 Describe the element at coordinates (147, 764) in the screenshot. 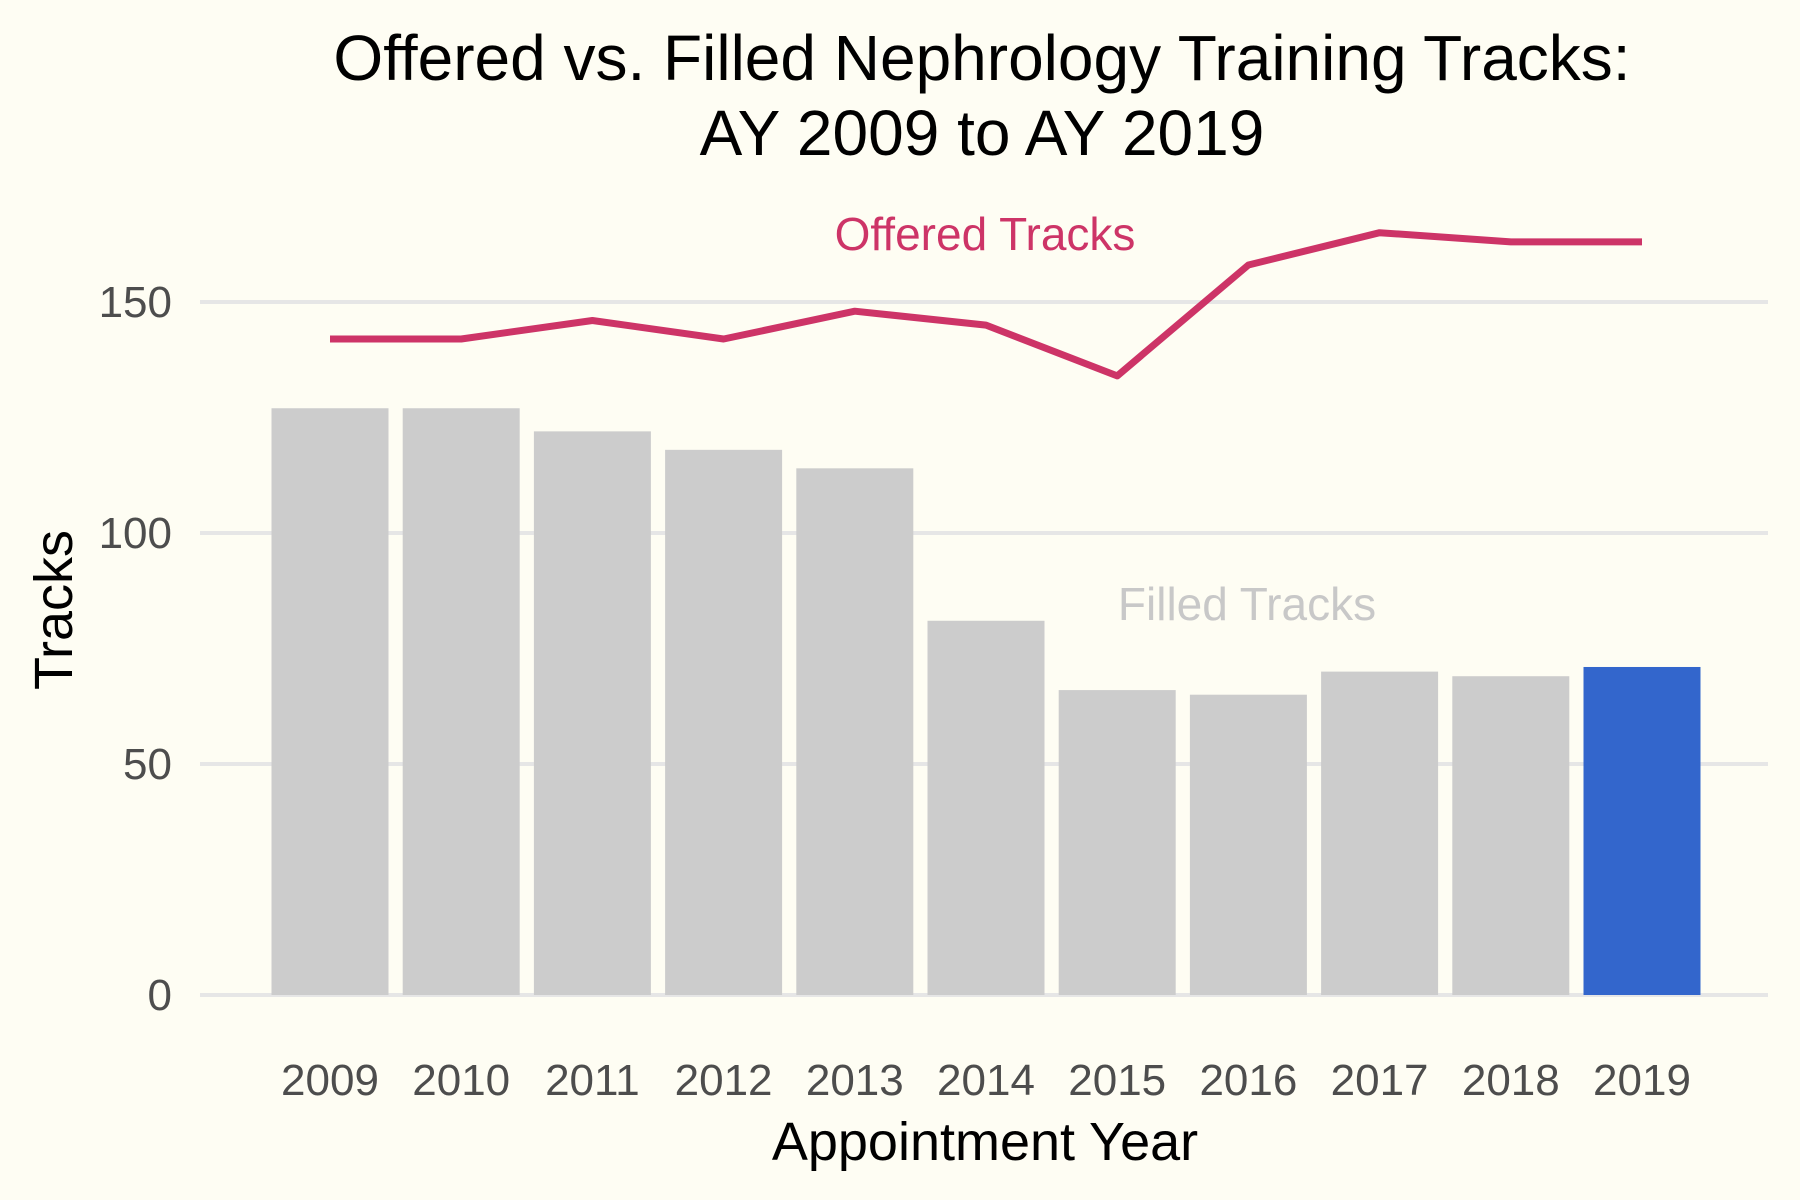

I see `y-tick-label: 50` at that location.